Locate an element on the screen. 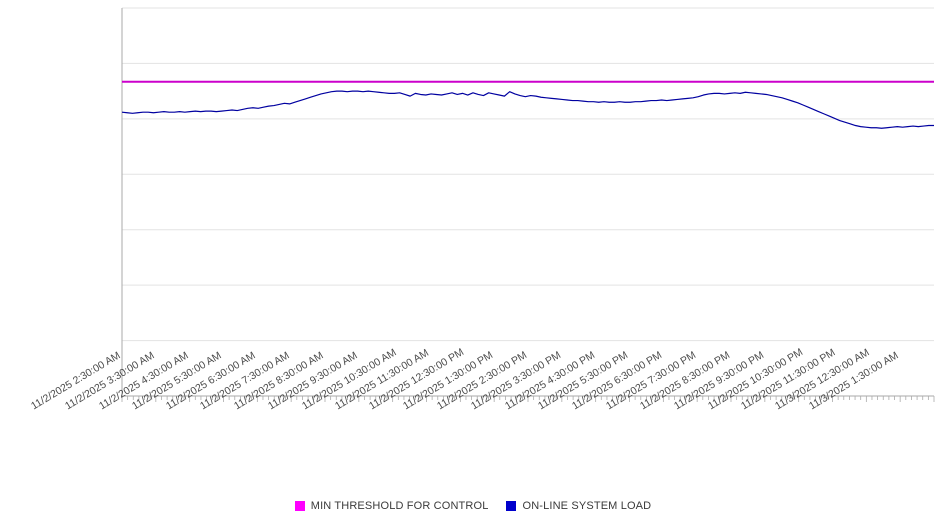 The image size is (946, 526). legend-item-online-system-load: ON-LINE SYSTEM LOAD is located at coordinates (578, 506).